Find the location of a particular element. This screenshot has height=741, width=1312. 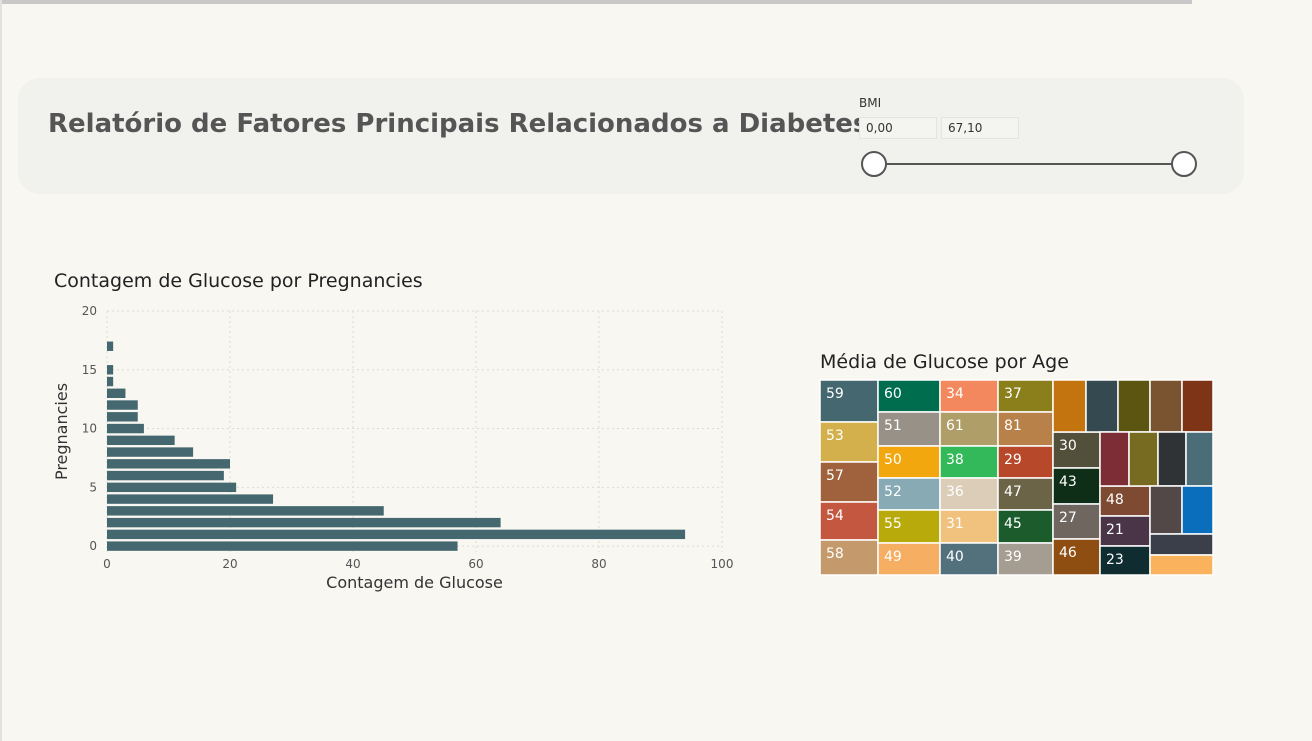

treemap-tile-label: 60 is located at coordinates (893, 394).